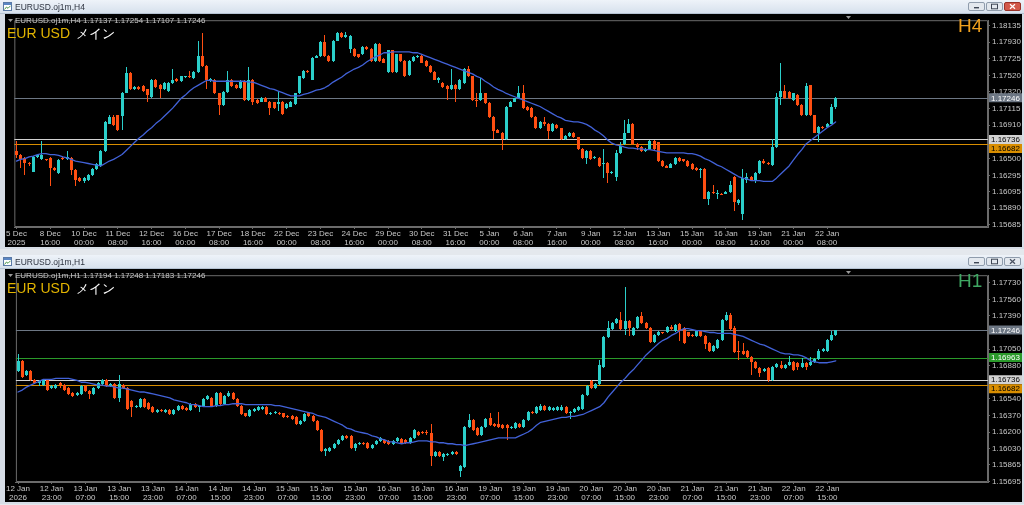  I want to click on x-tick-label: 22 Jan 15:00, so click(827, 493).